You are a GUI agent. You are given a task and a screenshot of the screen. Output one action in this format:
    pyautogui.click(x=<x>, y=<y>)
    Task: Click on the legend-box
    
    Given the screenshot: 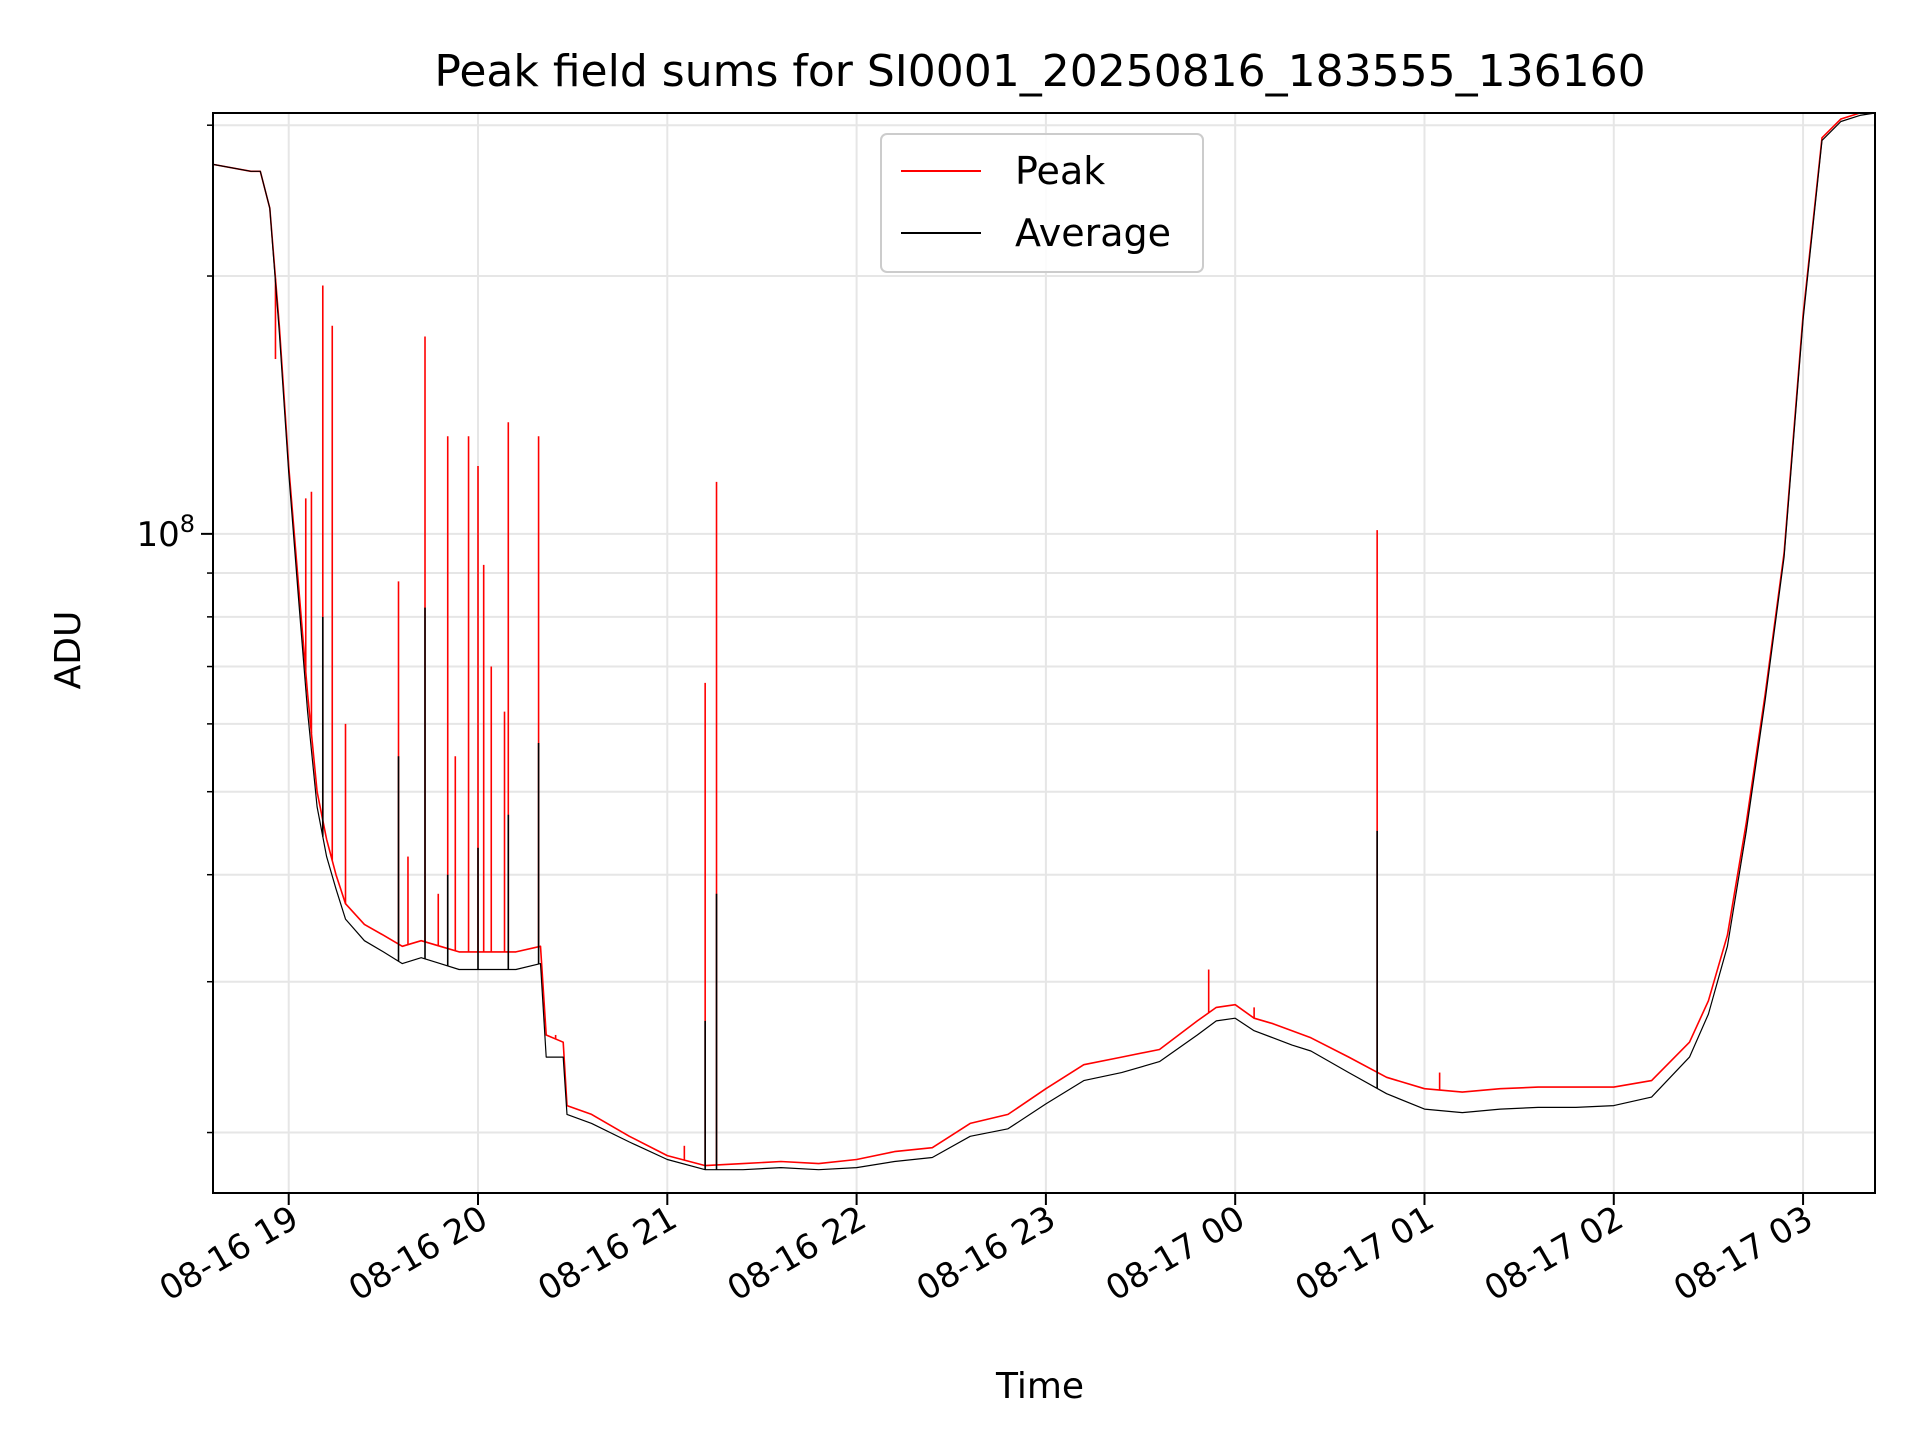 What is the action you would take?
    pyautogui.click(x=1042, y=203)
    